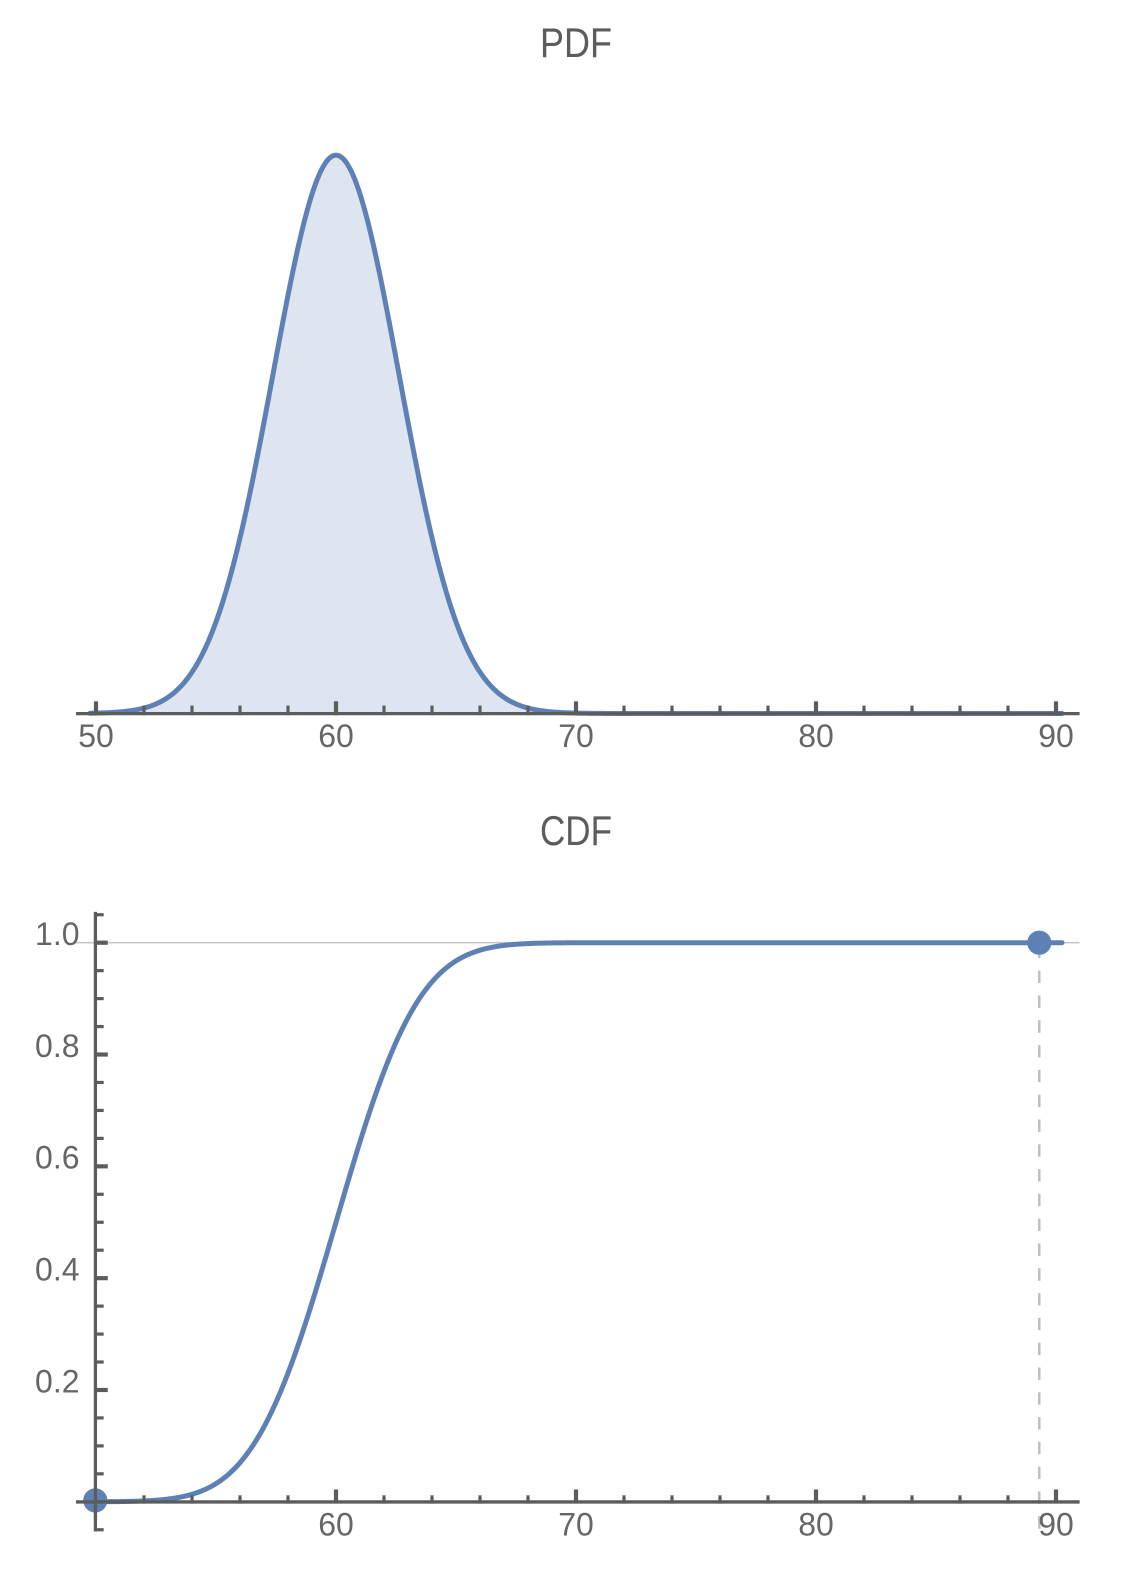 Image resolution: width=1142 pixels, height=1572 pixels. Describe the element at coordinates (57, 1269) in the screenshot. I see `svg-text: 0.4` at that location.